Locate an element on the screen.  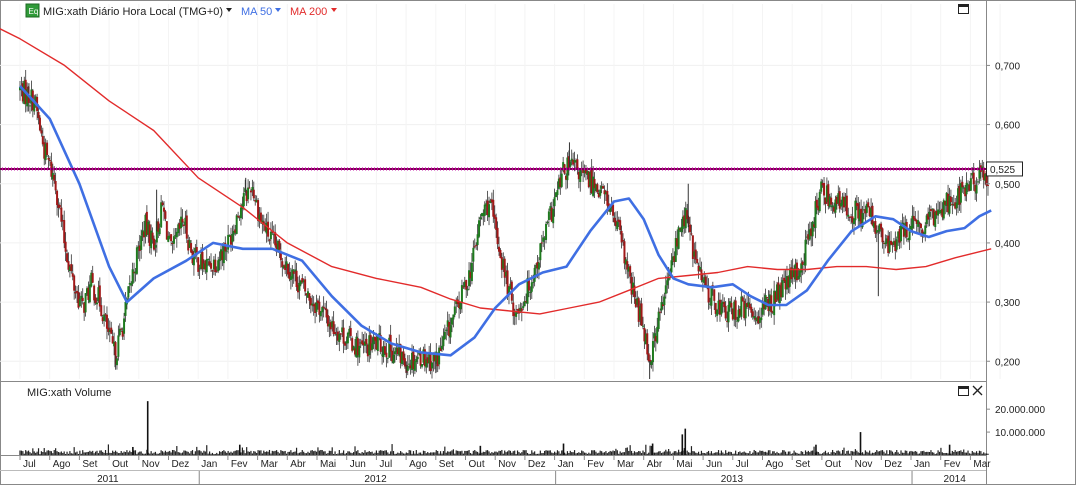
horizontal-line: 0,525 is located at coordinates (511, 169).